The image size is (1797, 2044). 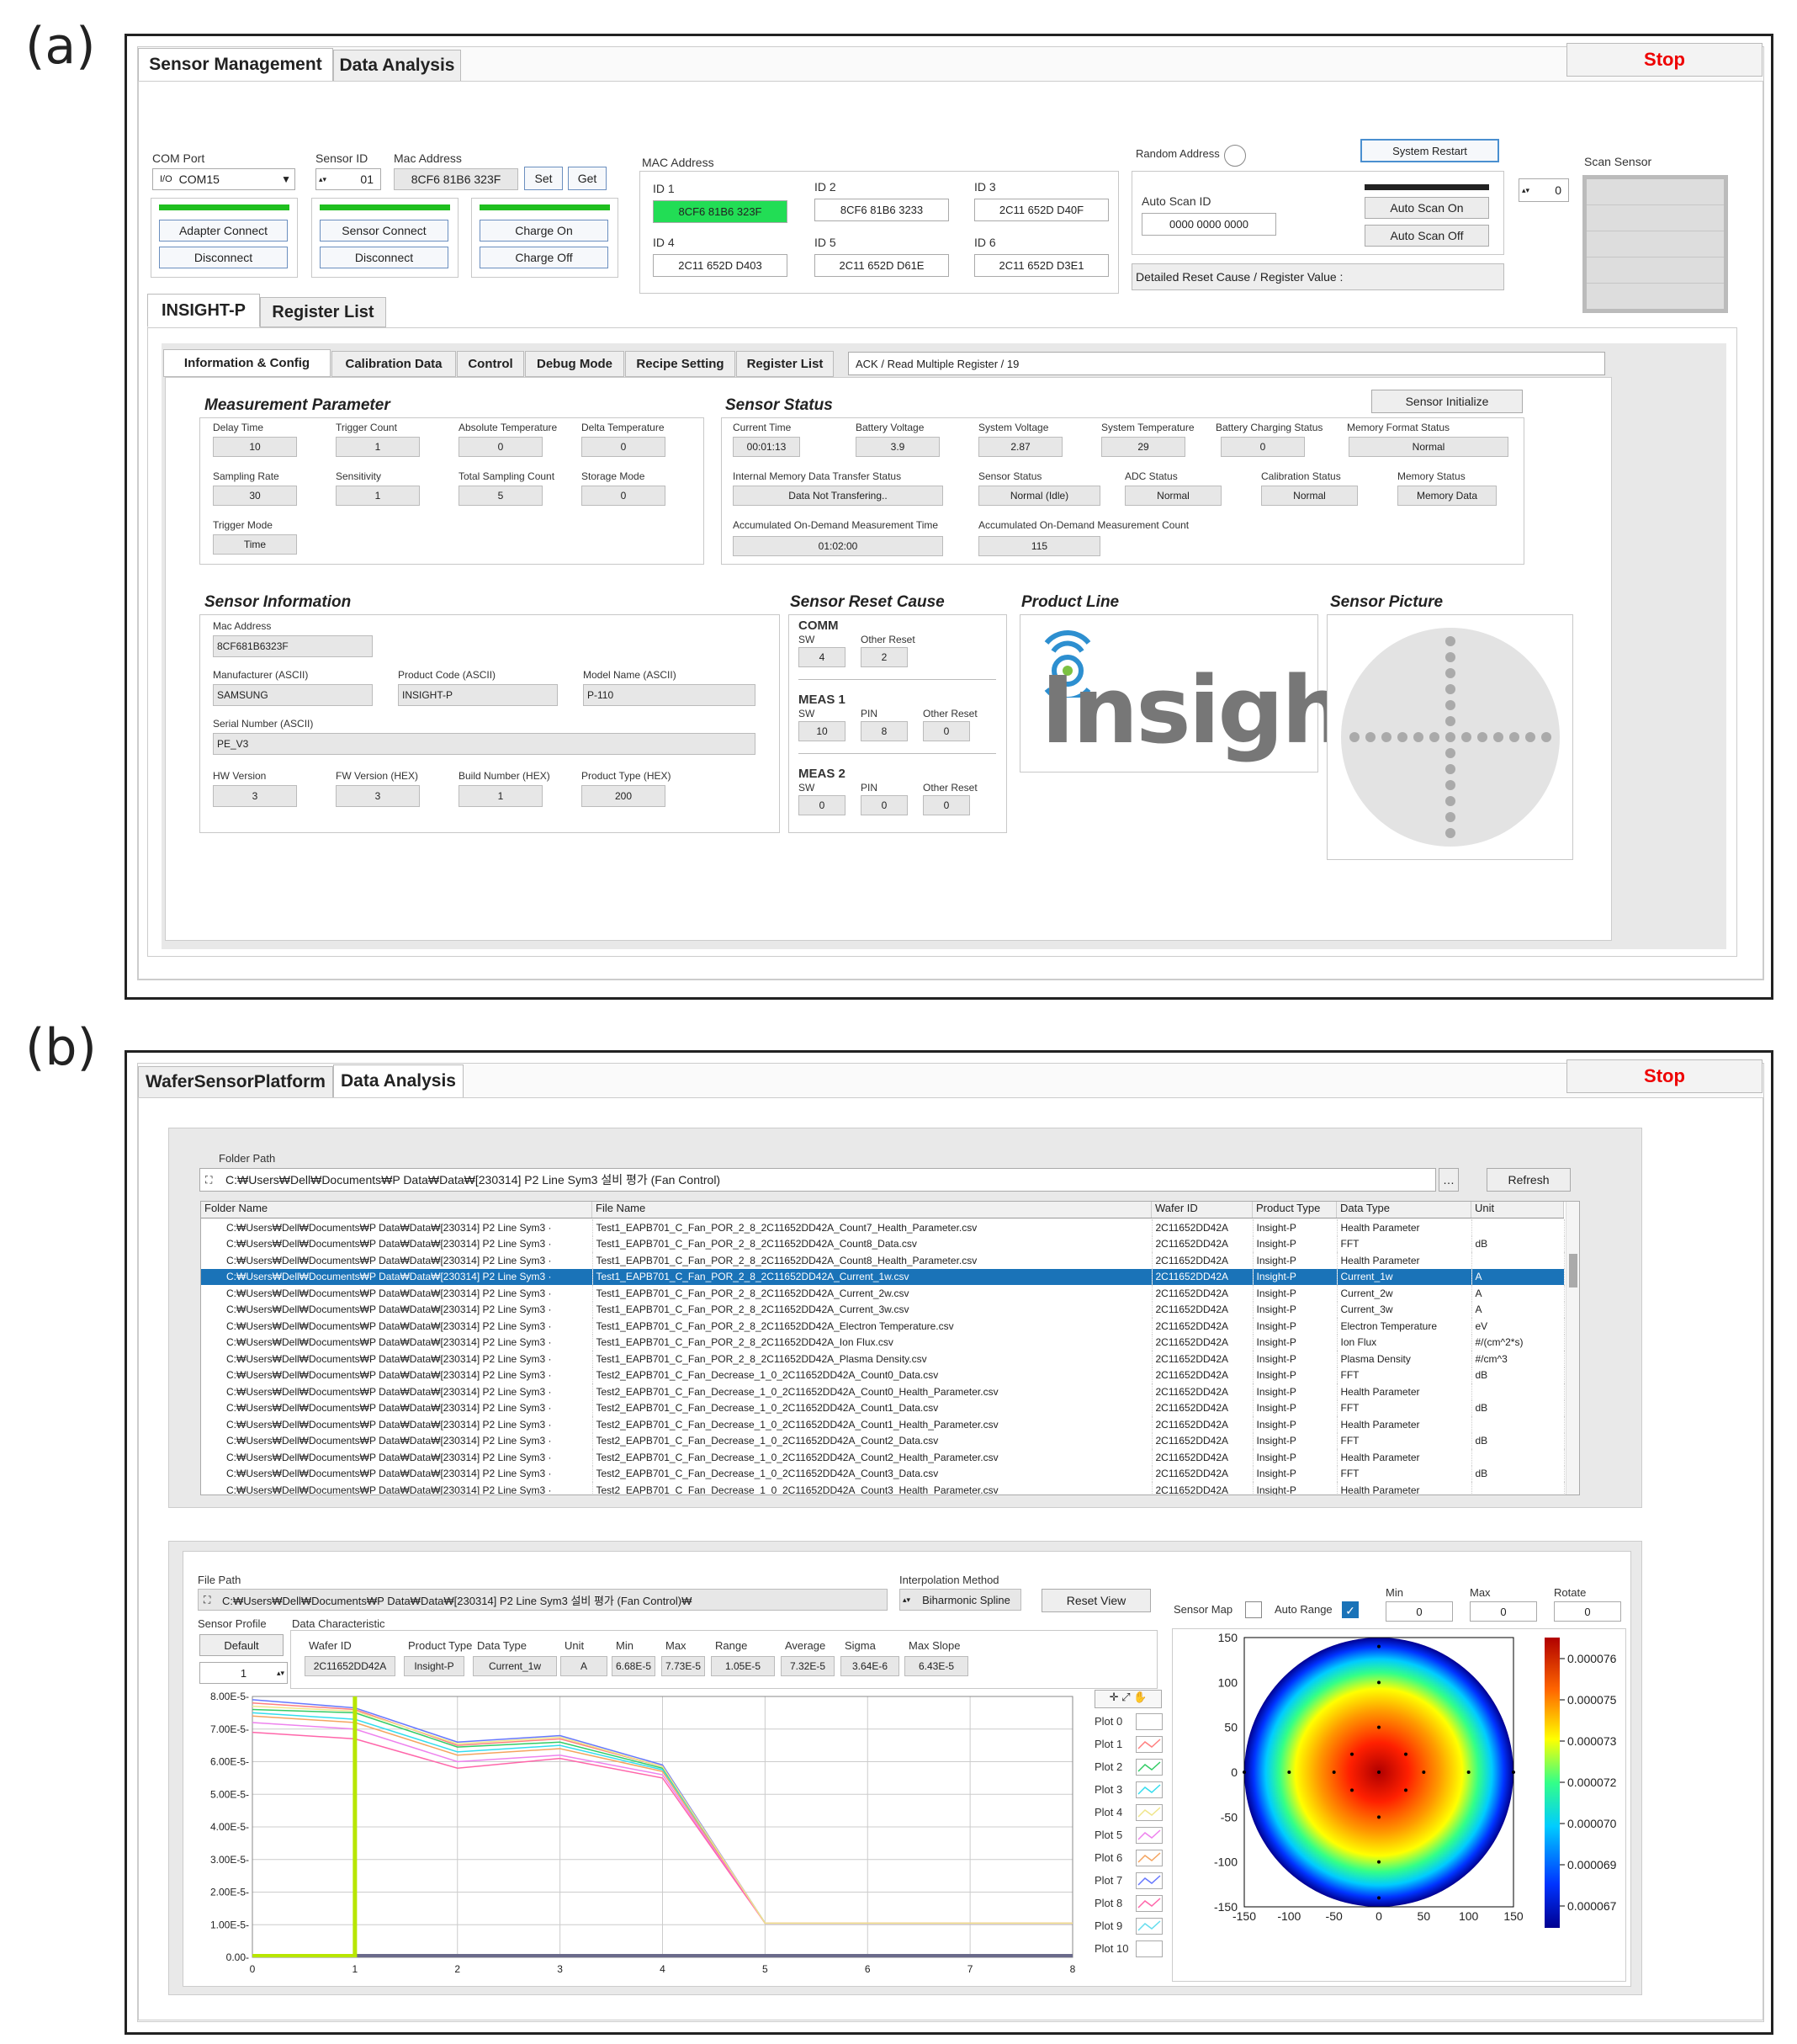 What do you see at coordinates (881, 210) in the screenshot?
I see `id2-field: 8CF6 81B6 3233` at bounding box center [881, 210].